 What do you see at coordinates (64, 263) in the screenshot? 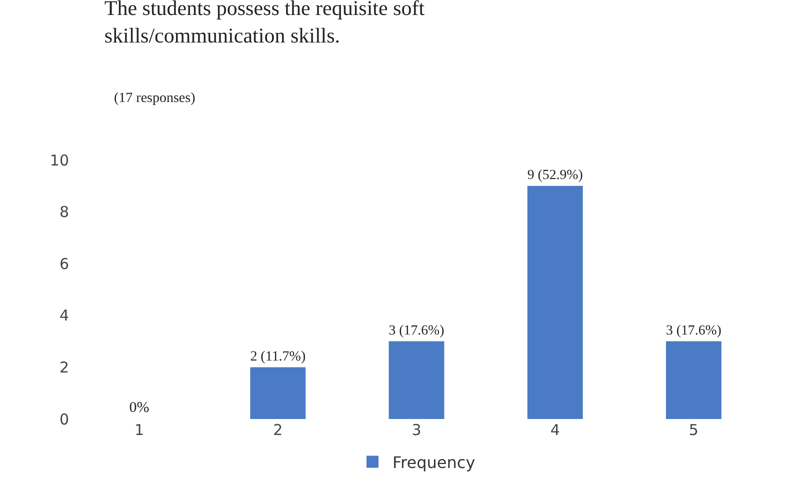
I see `y-tick-label: 6` at bounding box center [64, 263].